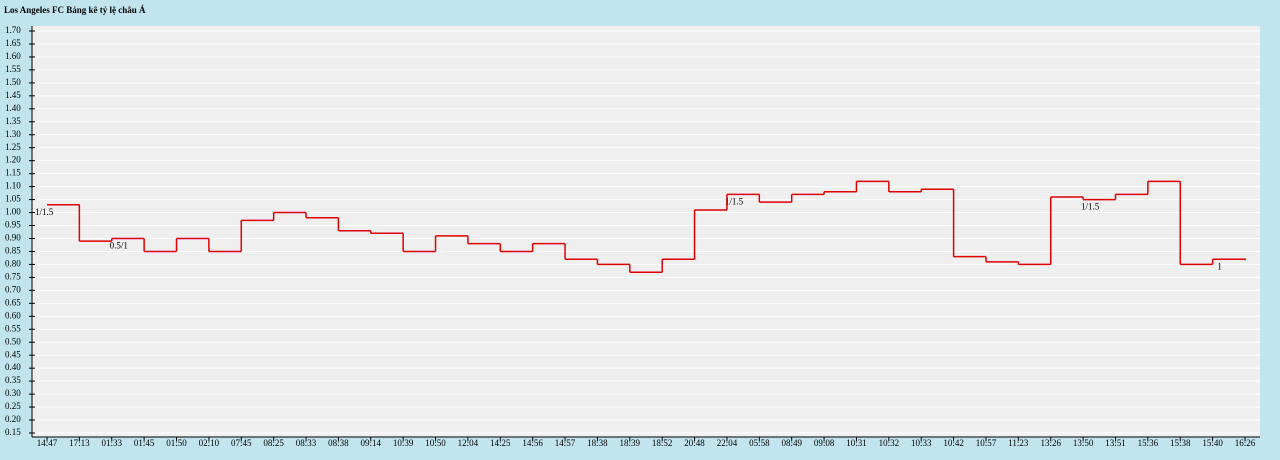 This screenshot has width=1280, height=460. Describe the element at coordinates (1018, 443) in the screenshot. I see `x-tick-label: 11:23` at that location.